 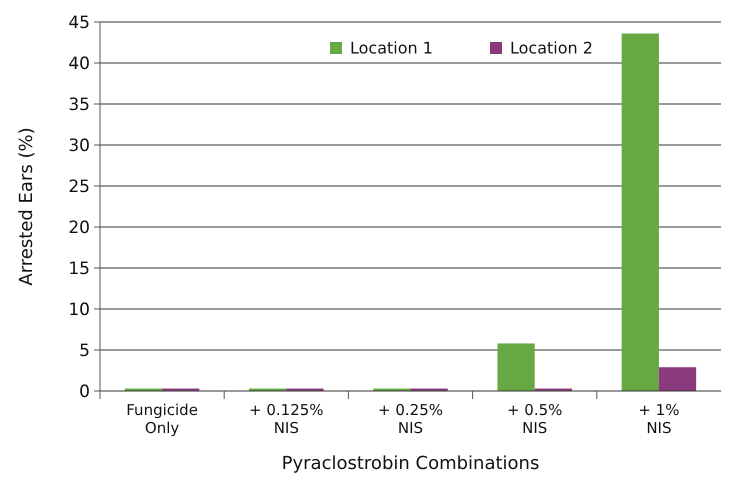 I want to click on legend-label: Location 1, so click(x=391, y=48).